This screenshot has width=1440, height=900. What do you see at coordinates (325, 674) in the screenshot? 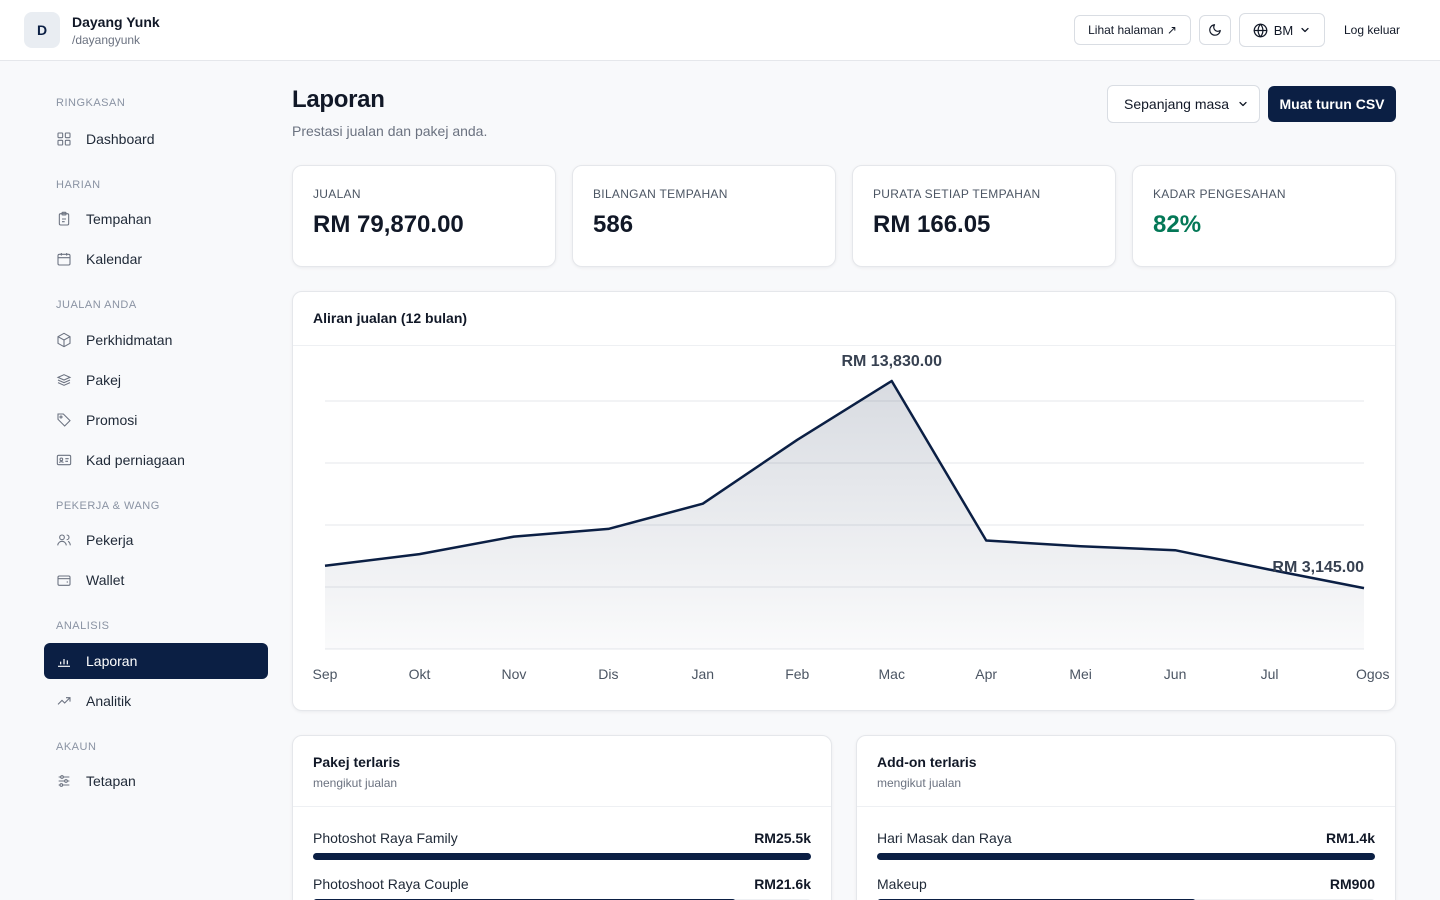
I see `chart-x-tick-label: Sep` at bounding box center [325, 674].